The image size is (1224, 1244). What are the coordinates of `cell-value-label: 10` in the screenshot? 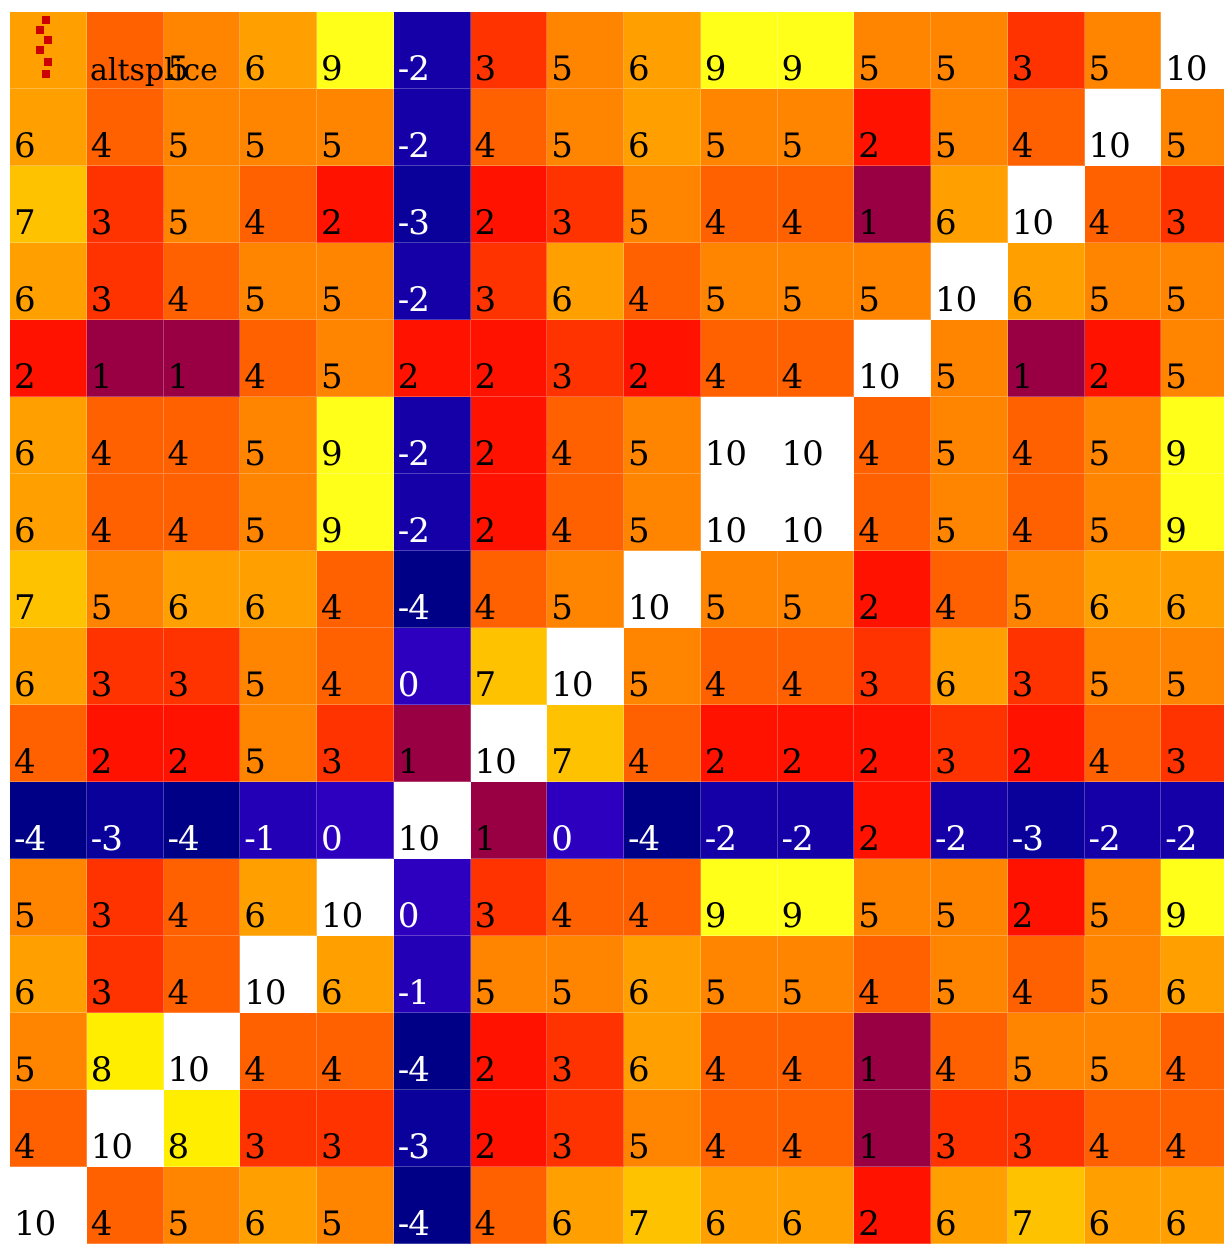 It's located at (1186, 69).